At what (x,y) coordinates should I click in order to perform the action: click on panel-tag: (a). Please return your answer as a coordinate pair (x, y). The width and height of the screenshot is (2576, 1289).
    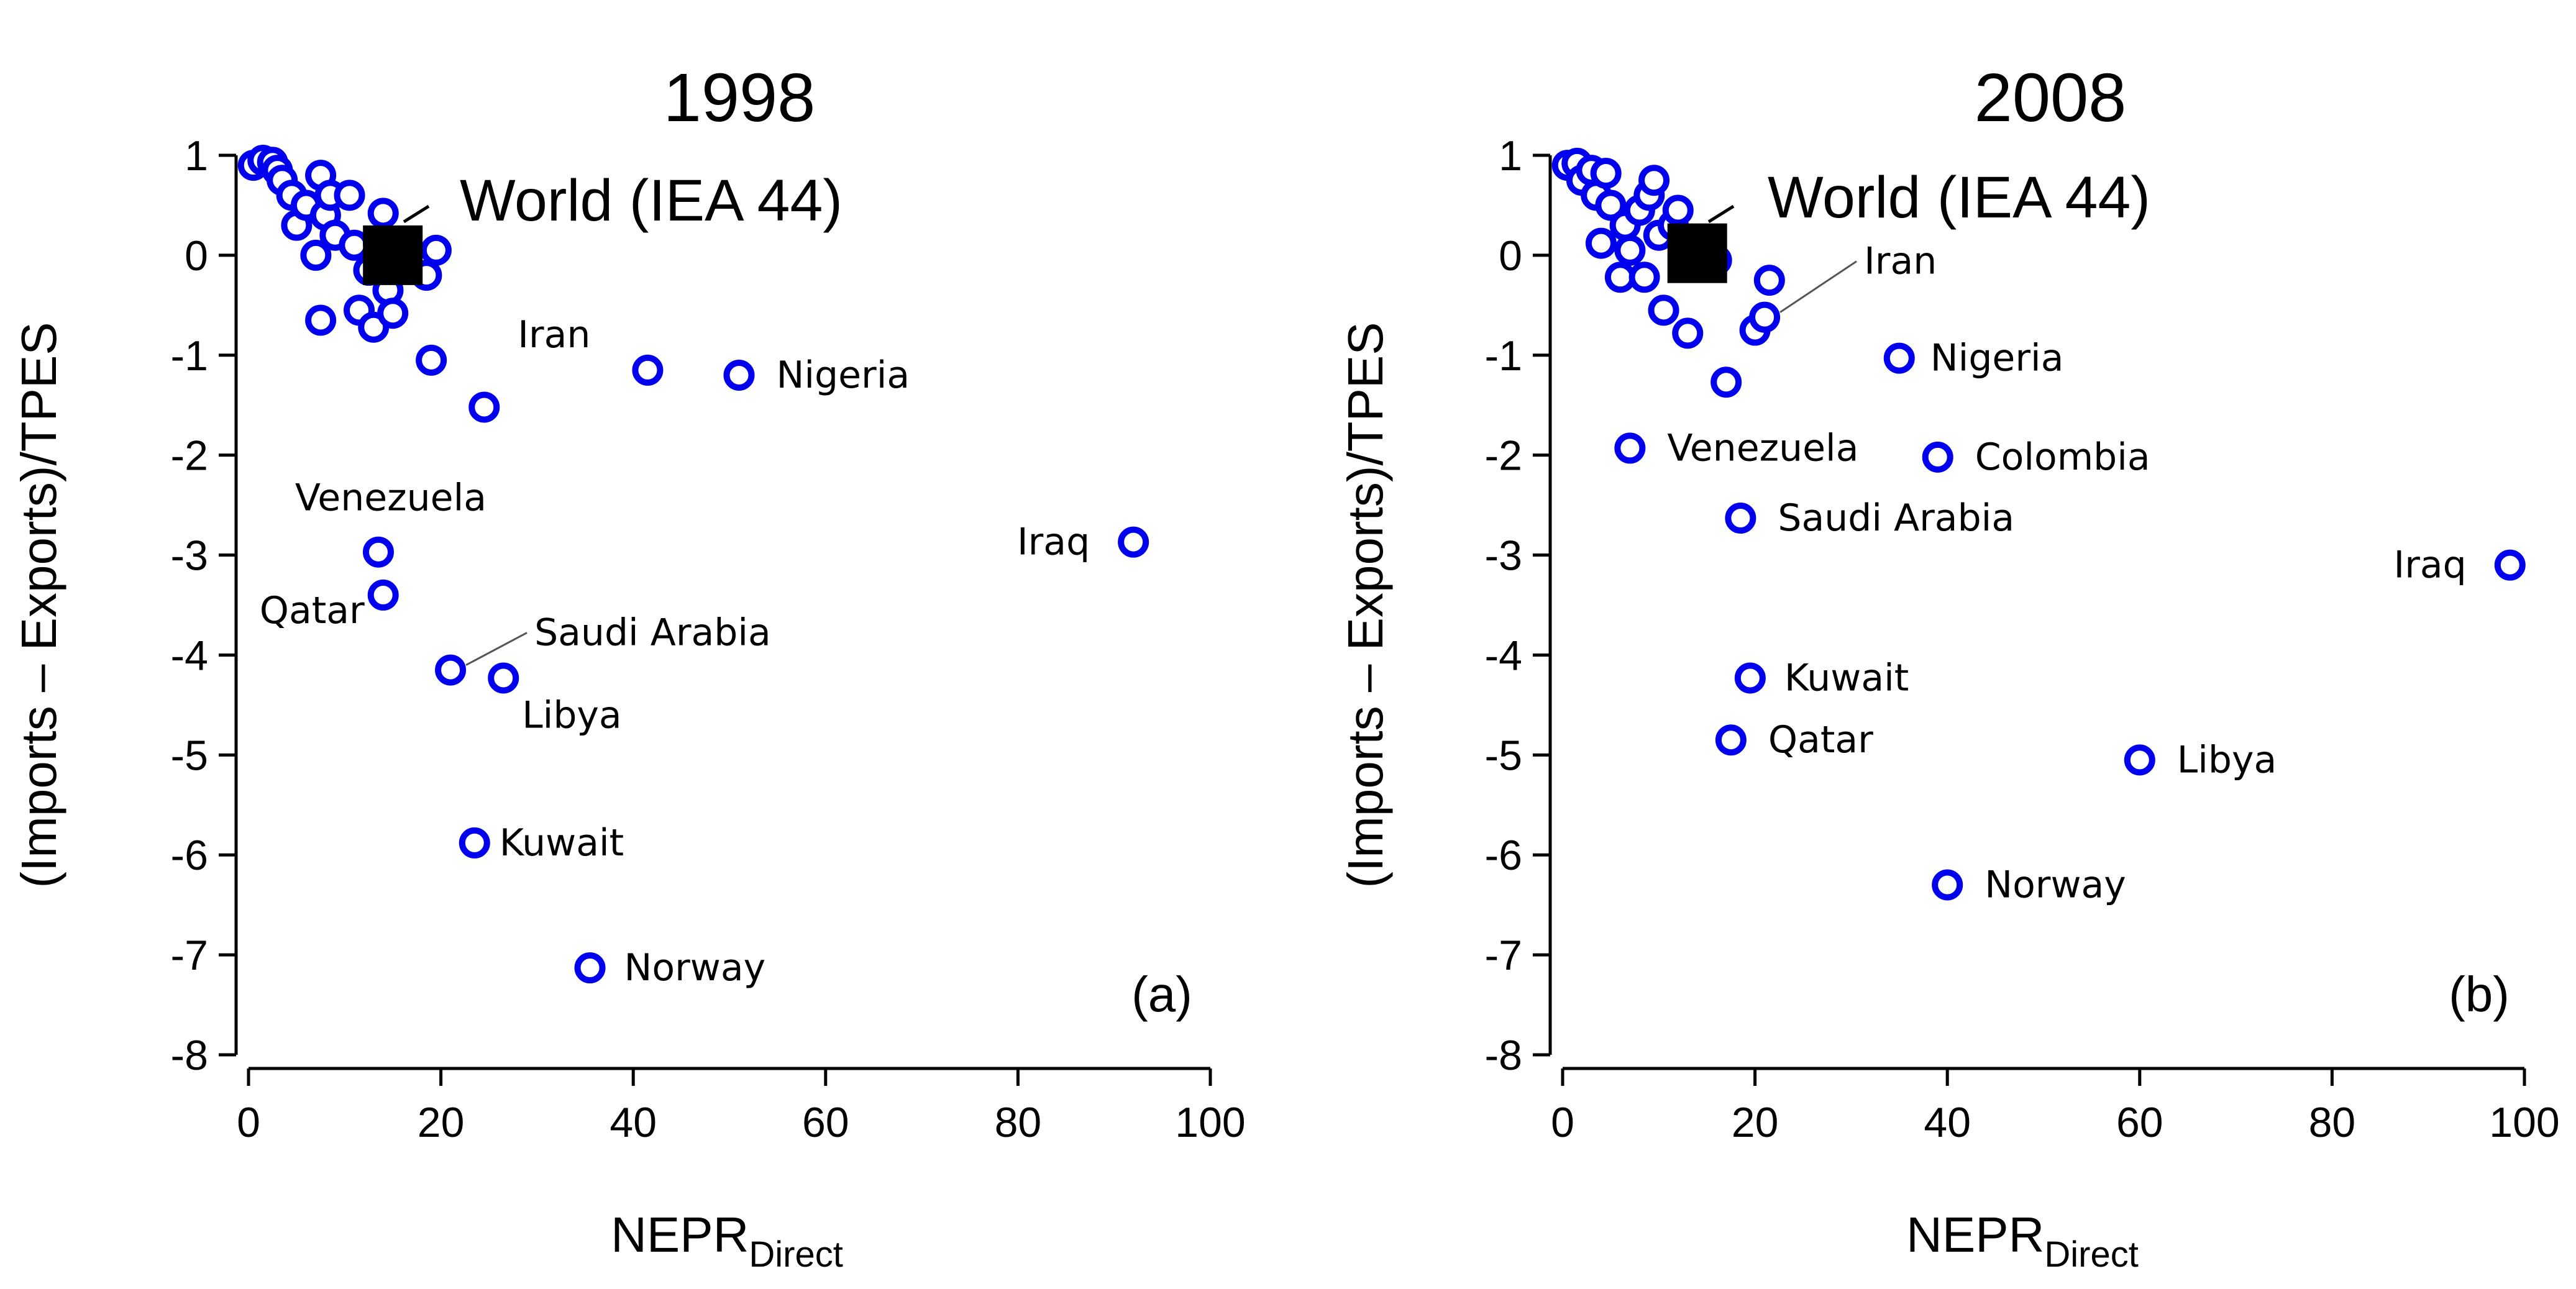
    Looking at the image, I should click on (1161, 994).